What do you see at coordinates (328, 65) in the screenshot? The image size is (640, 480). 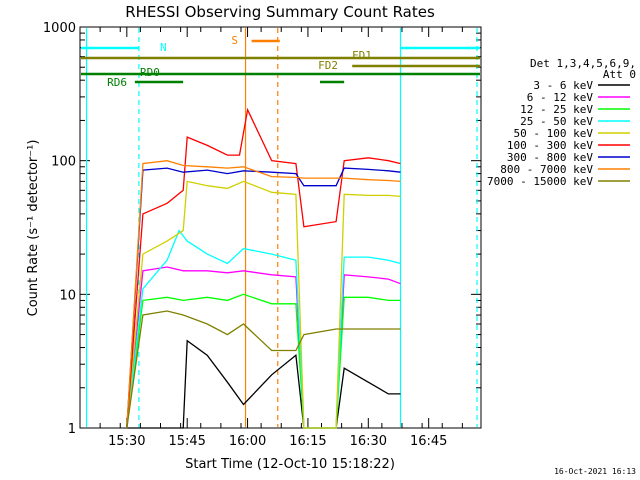 I see `flag-label-fd2: FD2` at bounding box center [328, 65].